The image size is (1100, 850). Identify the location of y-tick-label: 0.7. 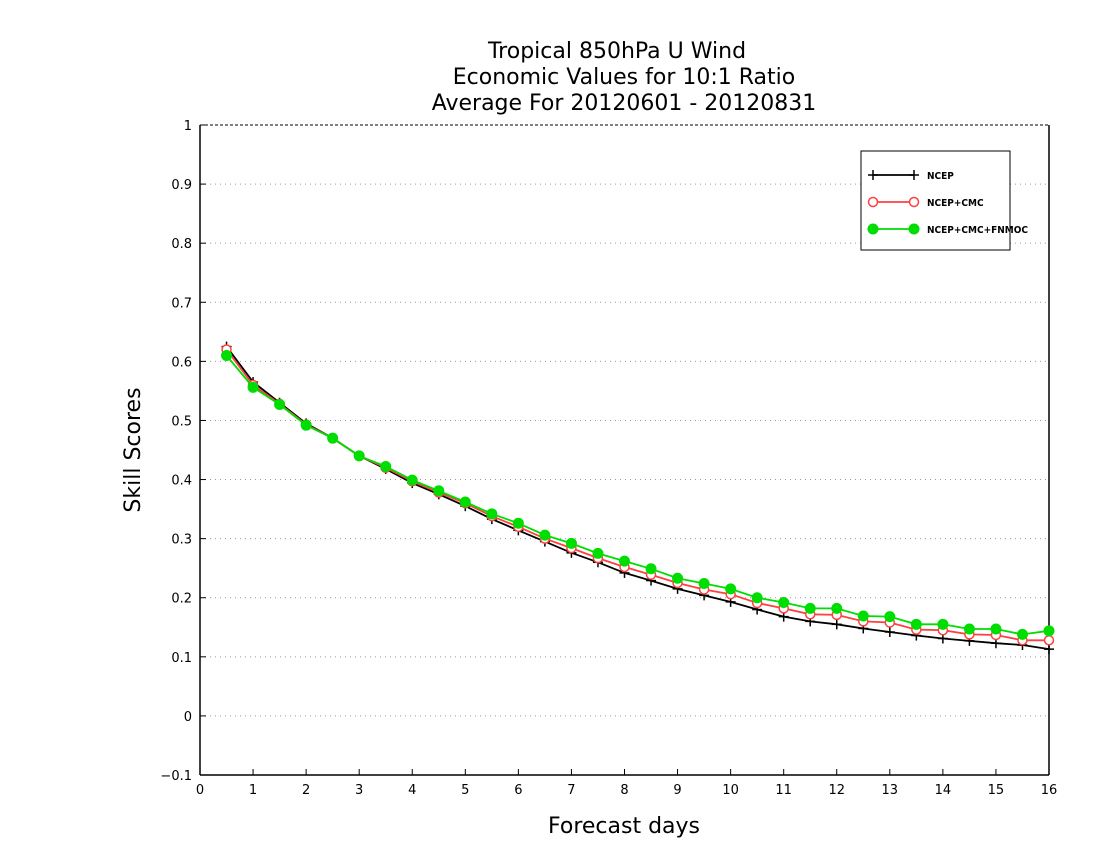
(181, 303).